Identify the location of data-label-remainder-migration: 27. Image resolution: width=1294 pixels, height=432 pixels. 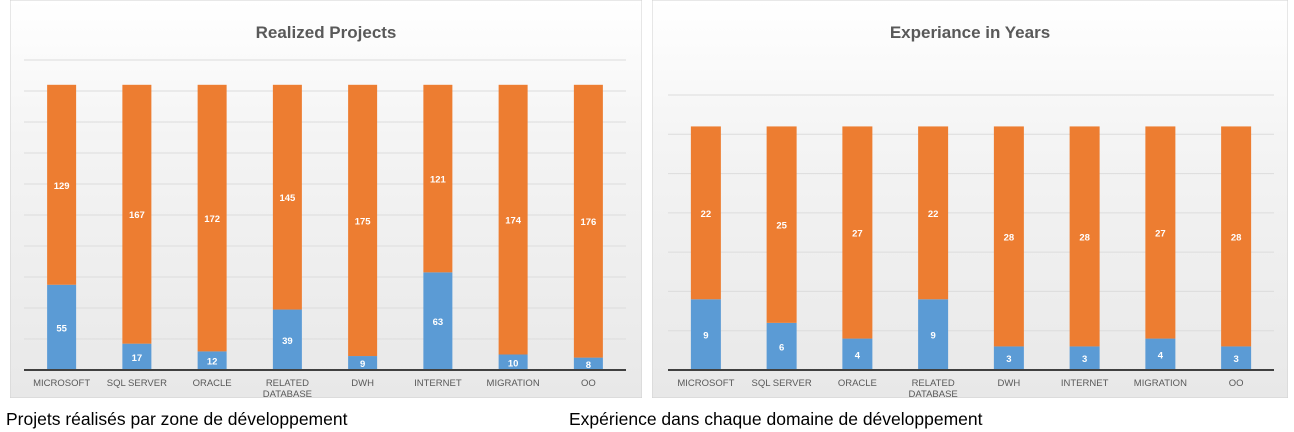
(1160, 234).